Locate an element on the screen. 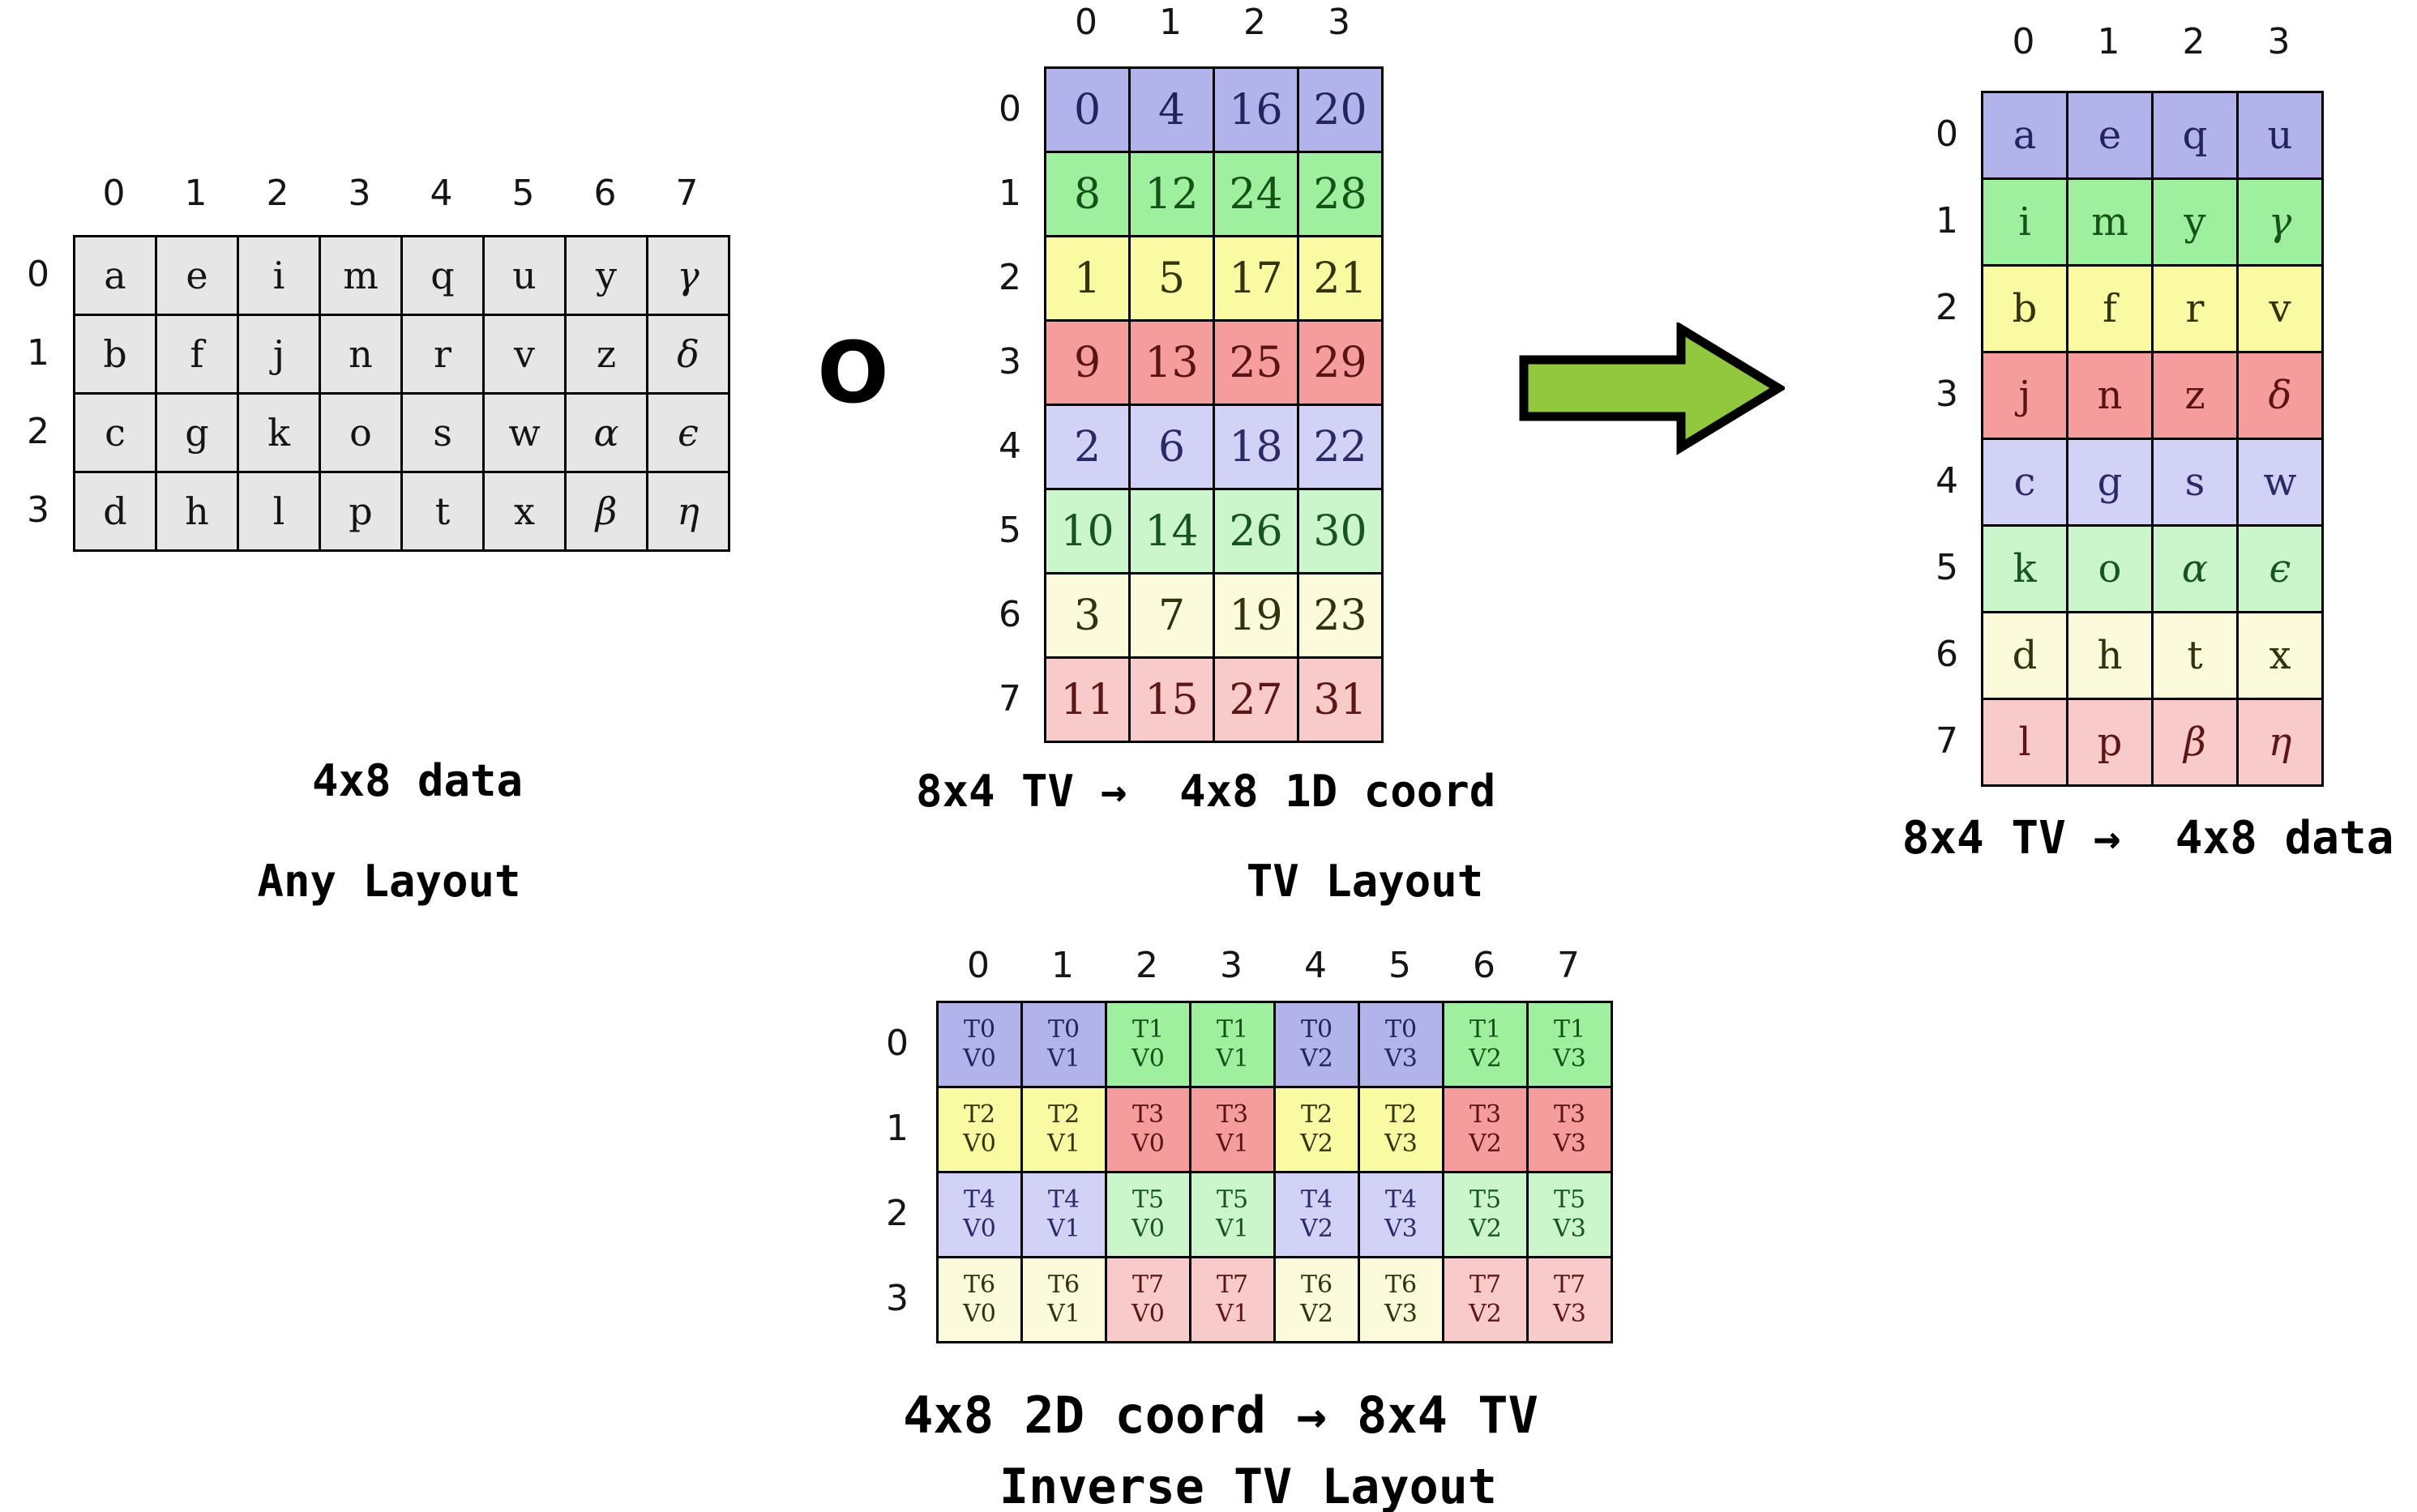 Image resolution: width=2417 pixels, height=1512 pixels. table-row: 1 5 17 21 is located at coordinates (1214, 279).